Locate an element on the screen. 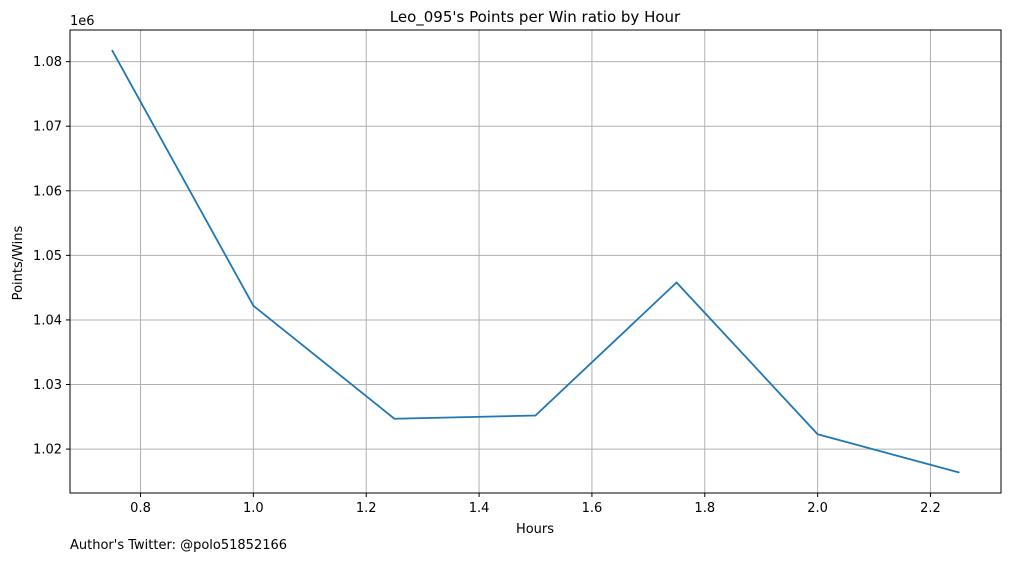 This screenshot has height=562, width=1010. y-tick-label: 1.02 is located at coordinates (47, 450).